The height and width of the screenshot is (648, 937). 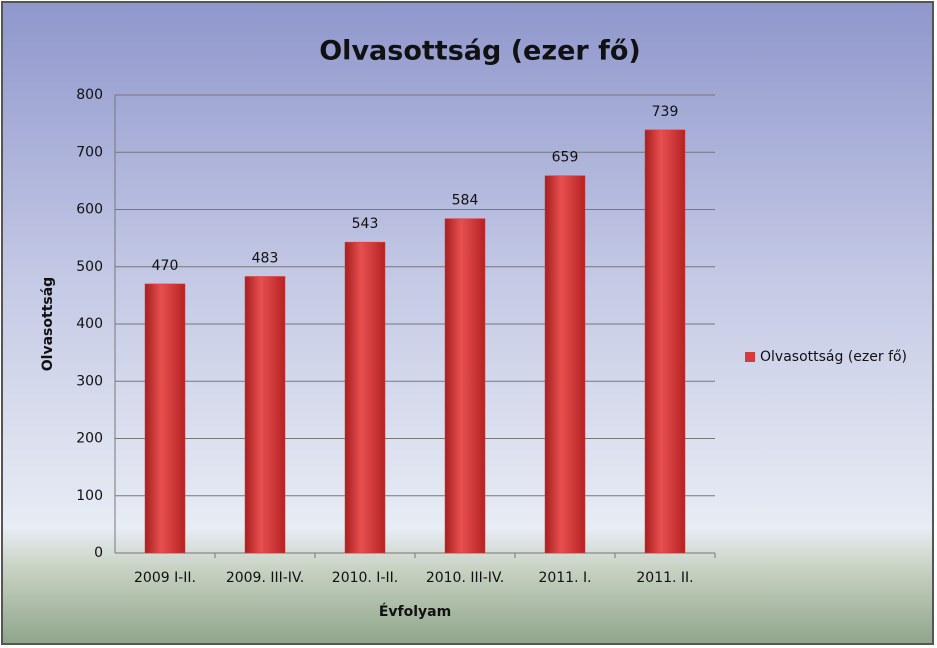 I want to click on data-label: 543, so click(x=365, y=224).